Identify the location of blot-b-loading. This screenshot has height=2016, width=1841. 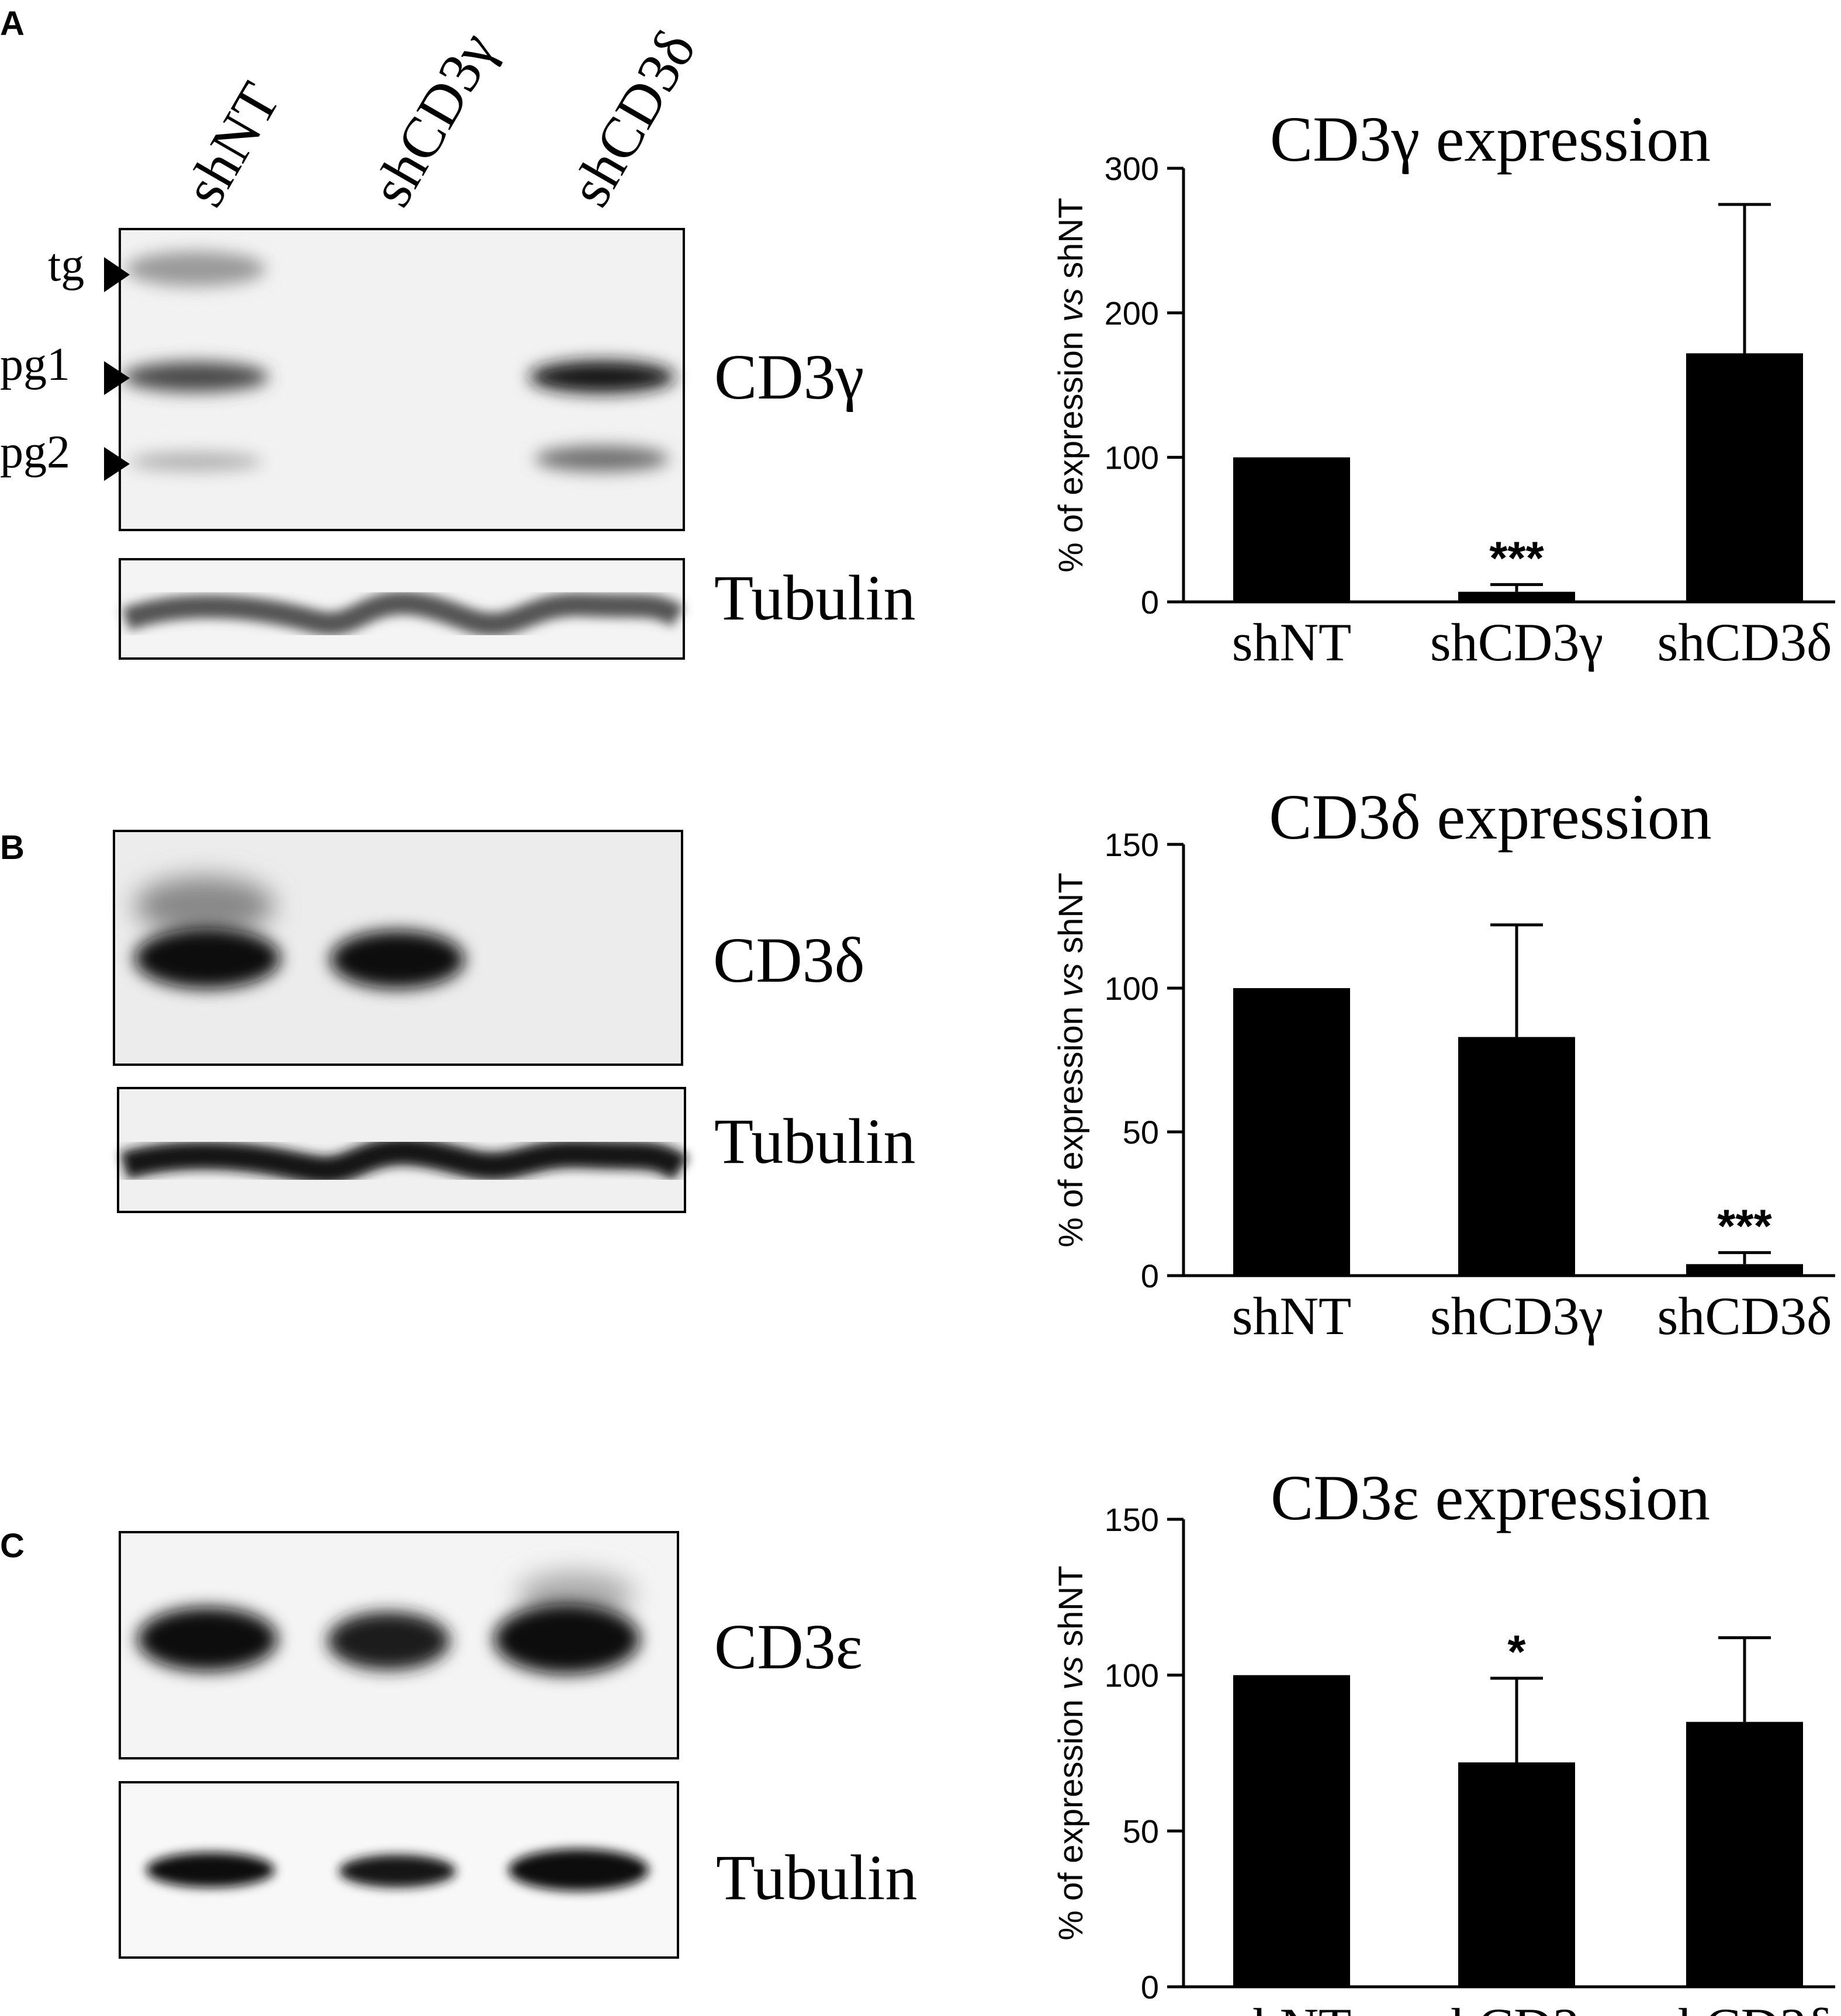
(403, 1150).